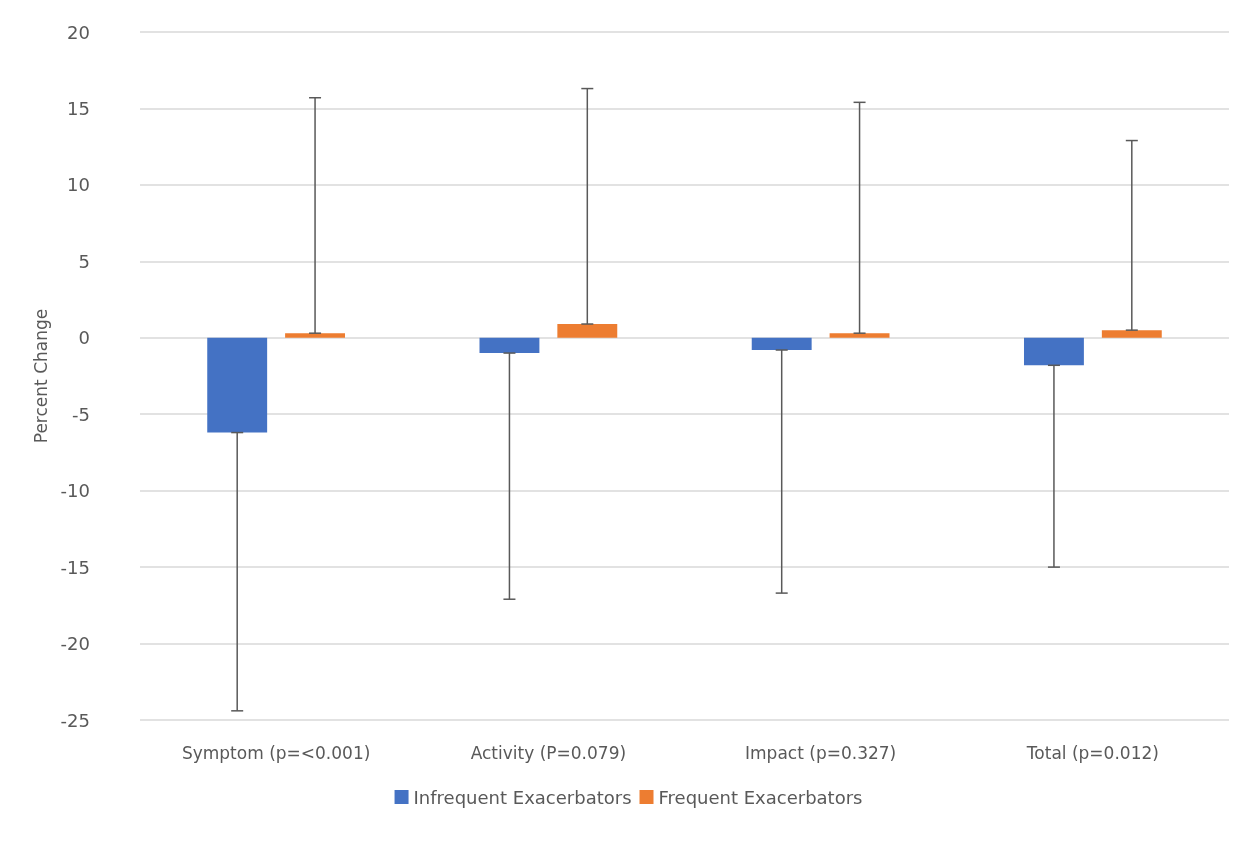 This screenshot has width=1257, height=841. I want to click on x-tick-label: Total (p=0.012), so click(1092, 752).